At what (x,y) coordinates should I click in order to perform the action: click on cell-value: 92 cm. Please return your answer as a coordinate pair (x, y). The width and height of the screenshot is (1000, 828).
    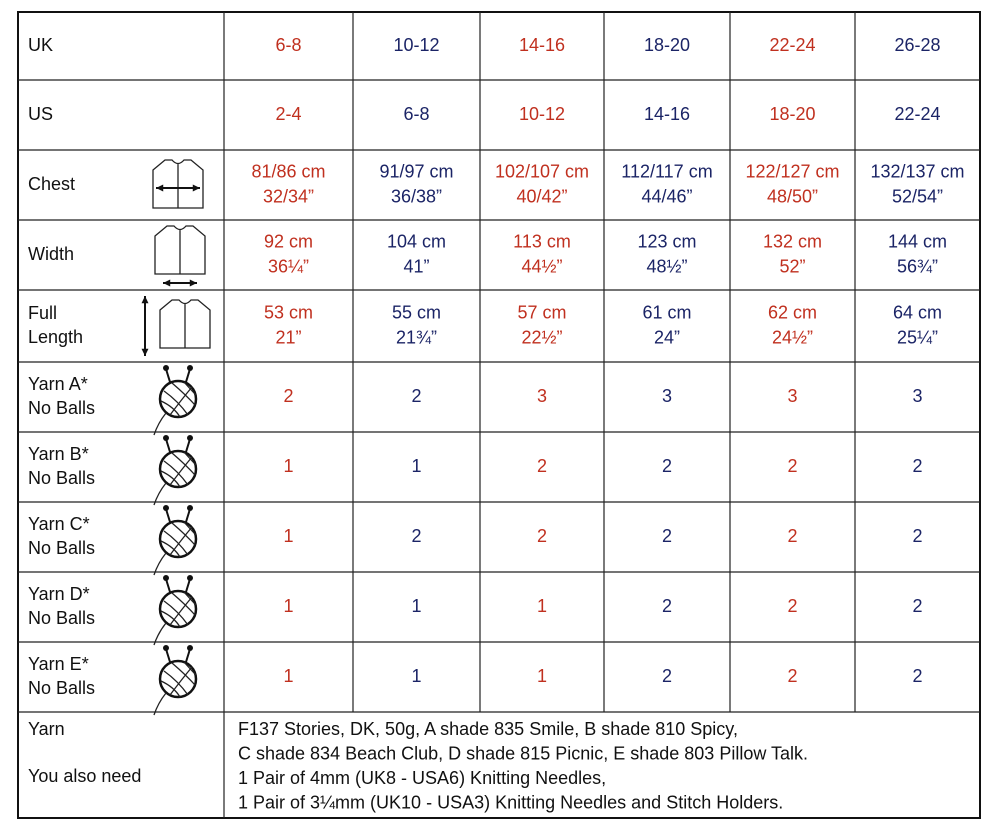
    Looking at the image, I should click on (288, 241).